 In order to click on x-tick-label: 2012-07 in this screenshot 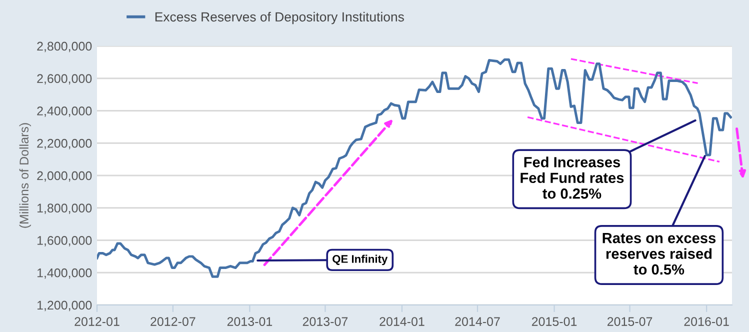, I will do `click(173, 321)`.